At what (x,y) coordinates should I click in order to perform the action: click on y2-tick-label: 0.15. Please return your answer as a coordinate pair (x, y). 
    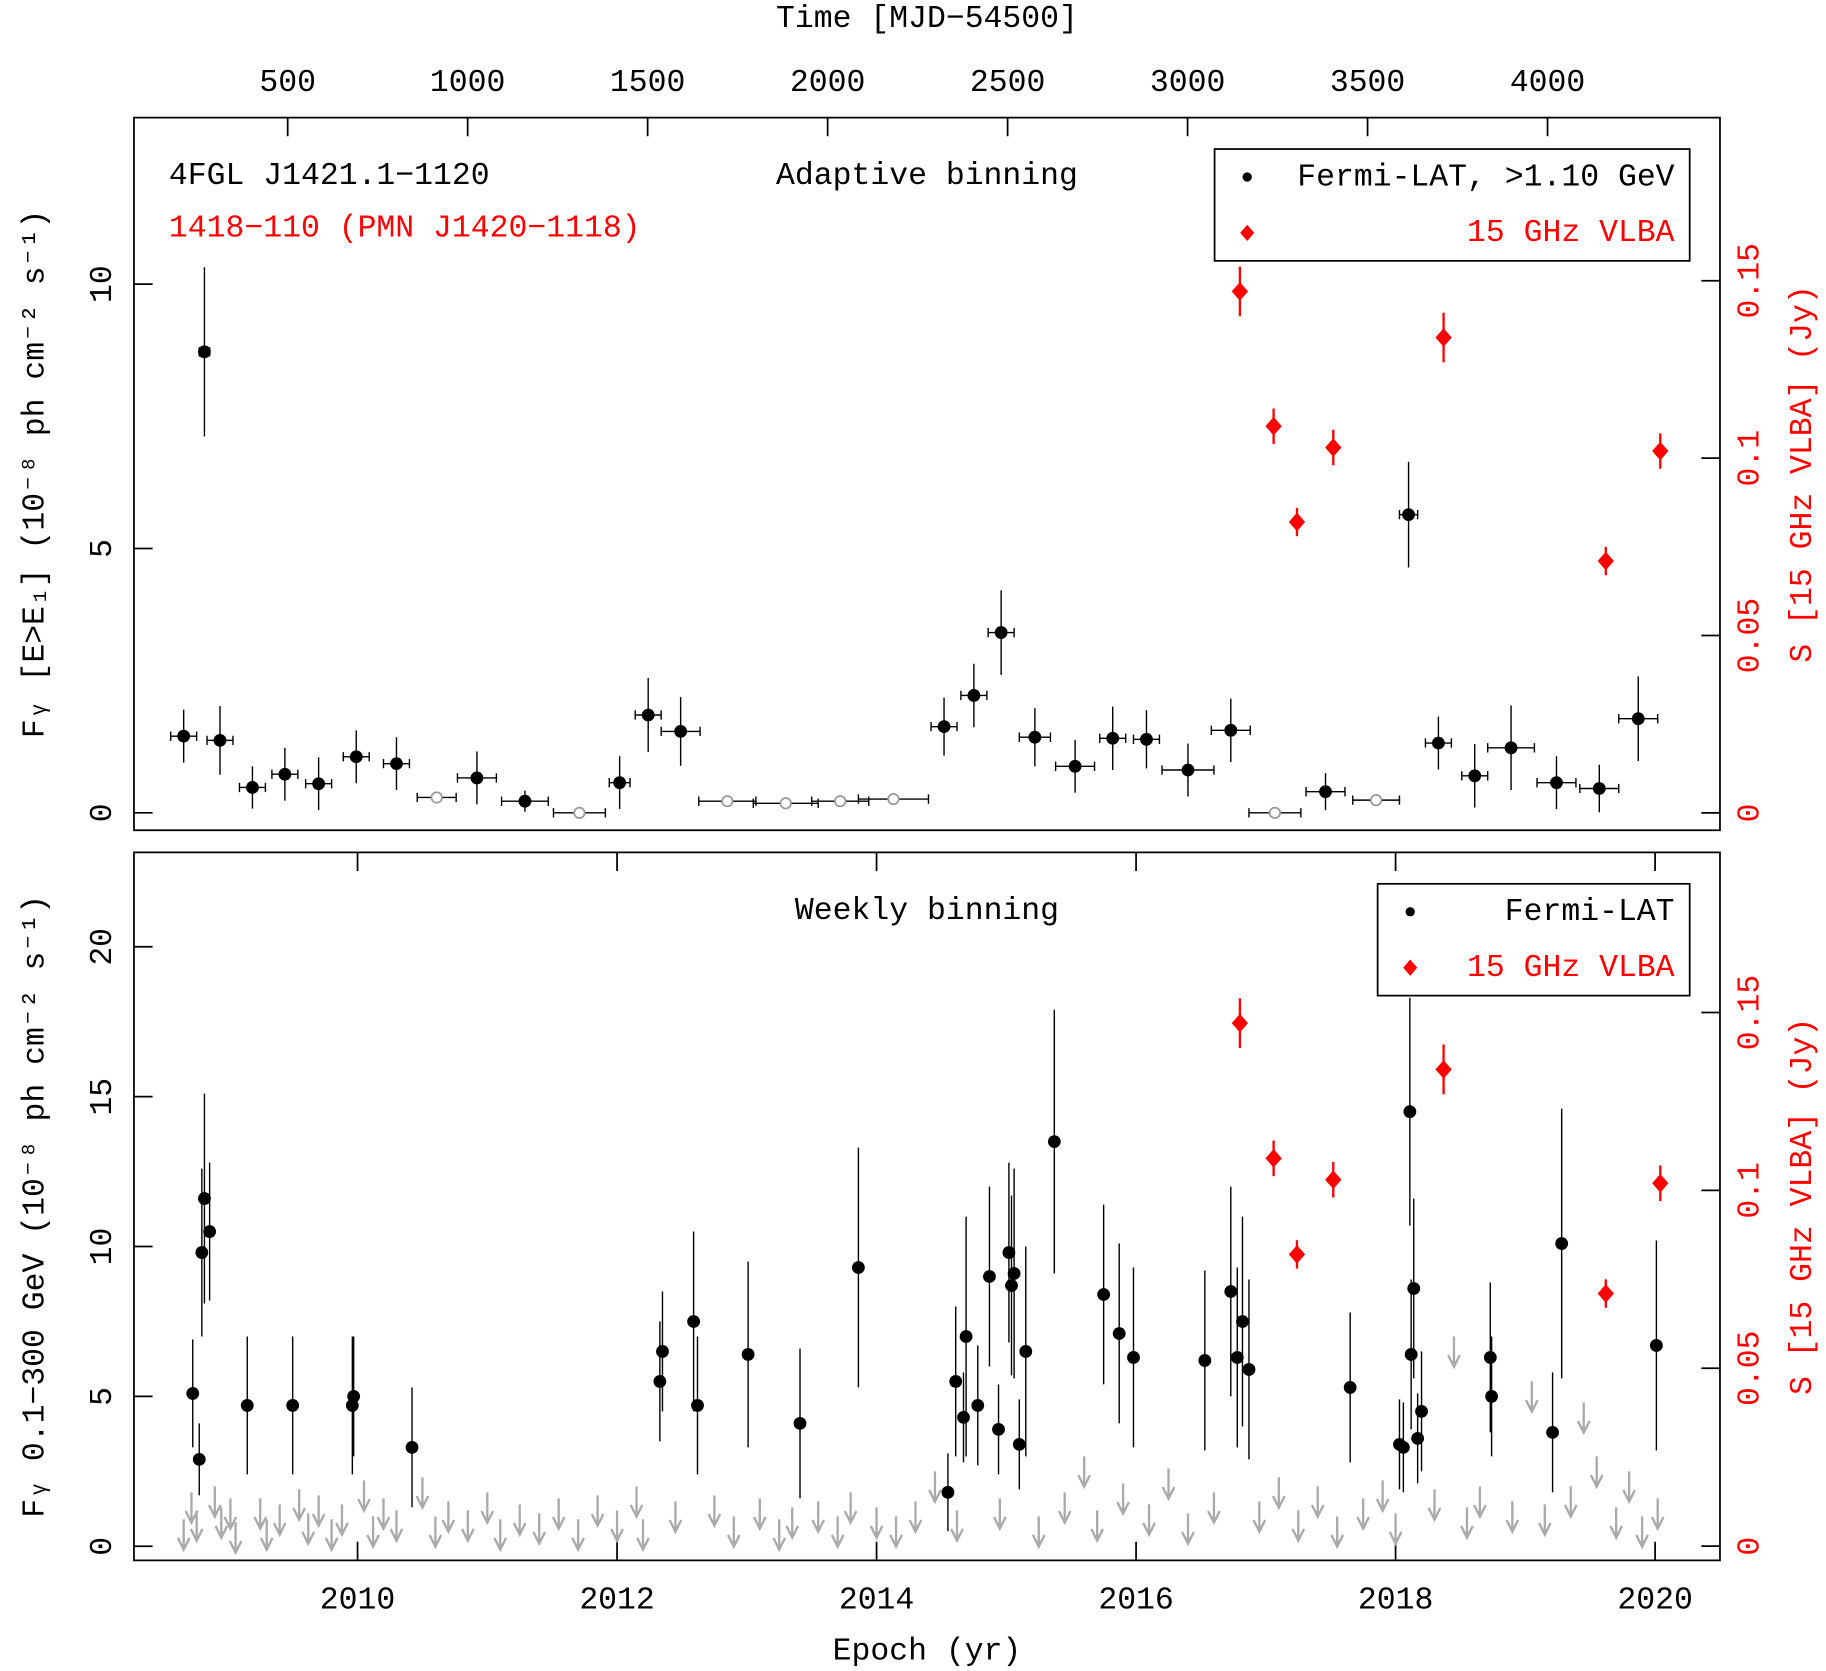
    Looking at the image, I should click on (1751, 1012).